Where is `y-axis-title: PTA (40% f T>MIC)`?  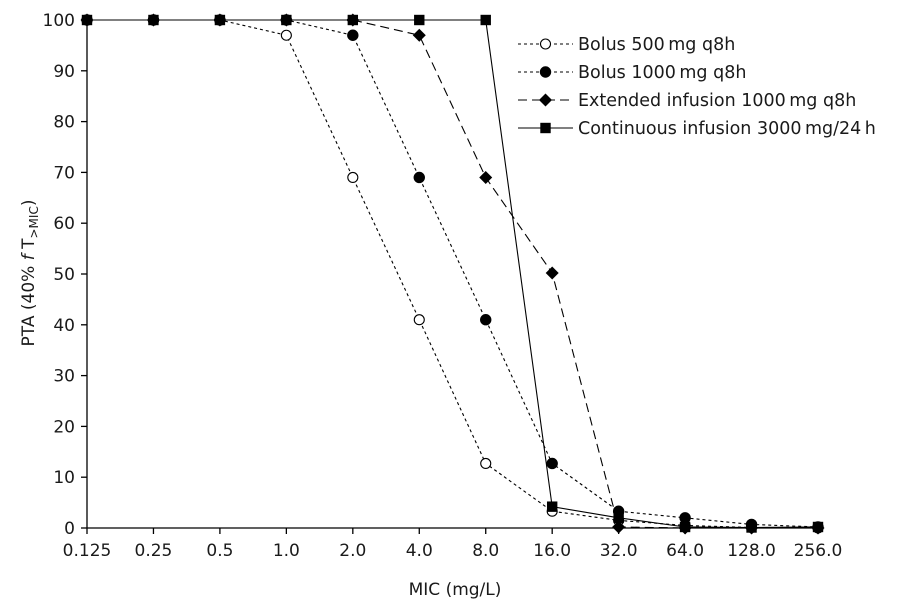 y-axis-title: PTA (40% f T>MIC) is located at coordinates (30, 273).